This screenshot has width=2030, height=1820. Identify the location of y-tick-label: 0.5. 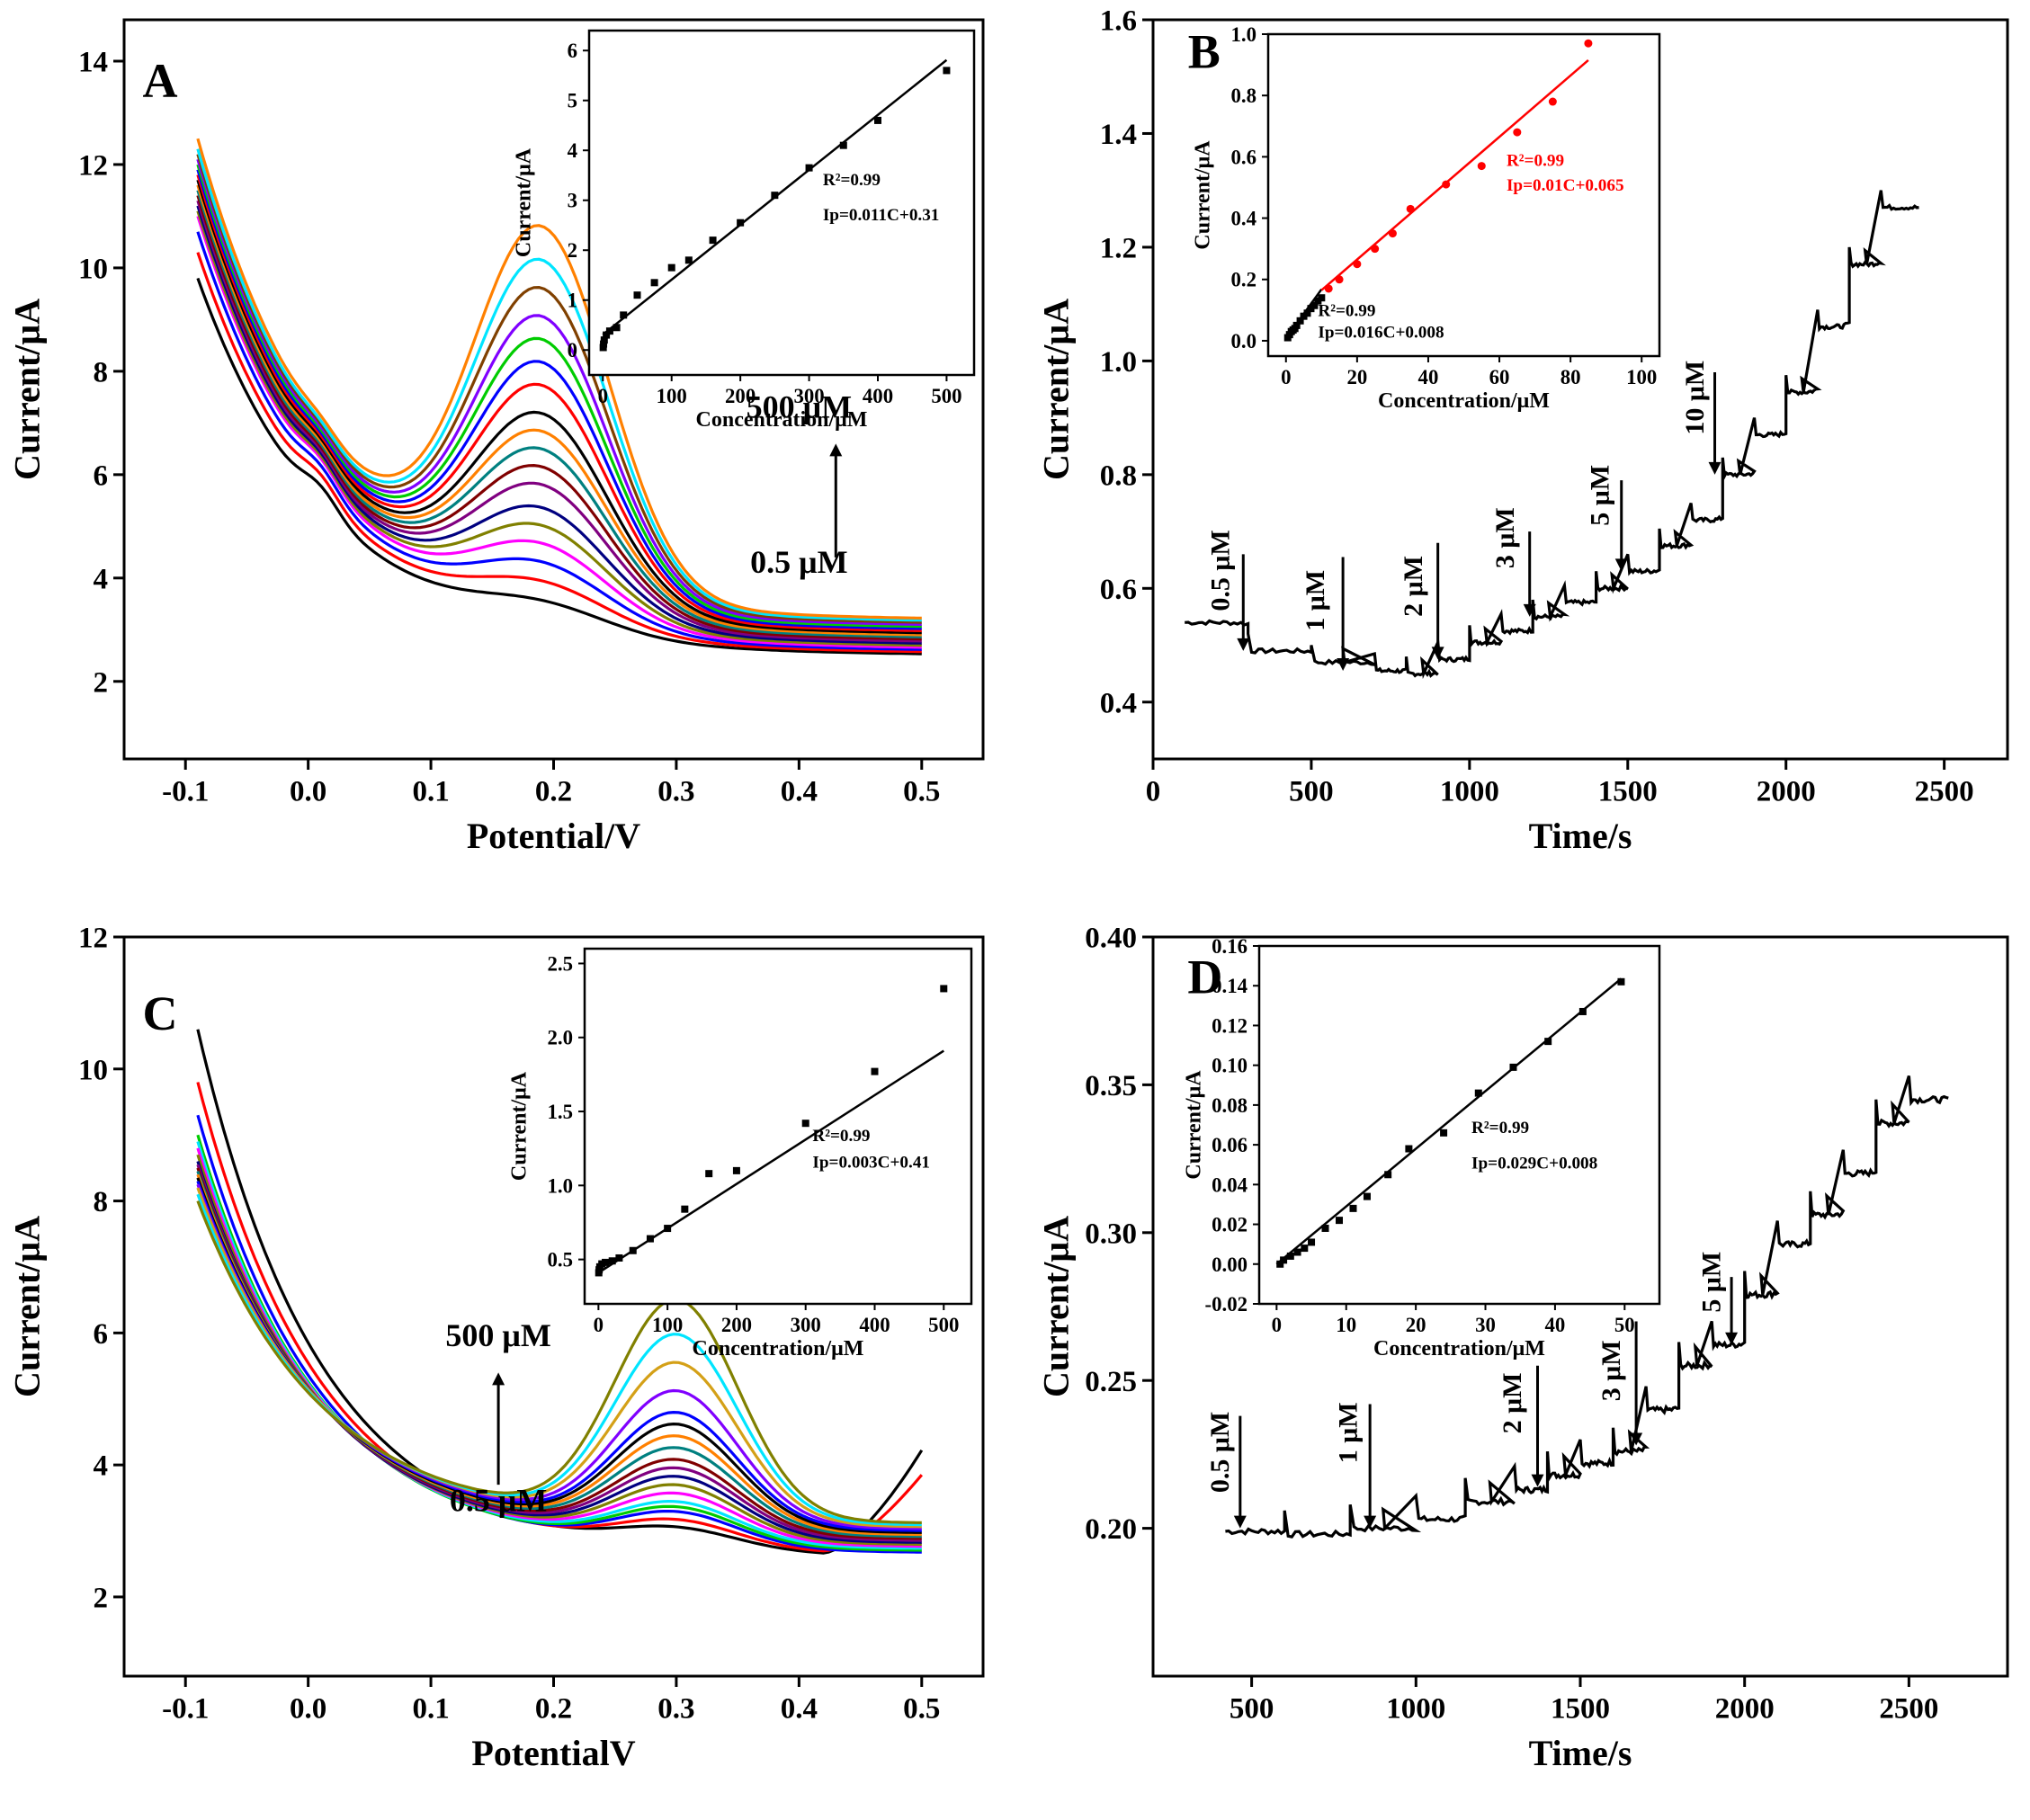
(561, 1260).